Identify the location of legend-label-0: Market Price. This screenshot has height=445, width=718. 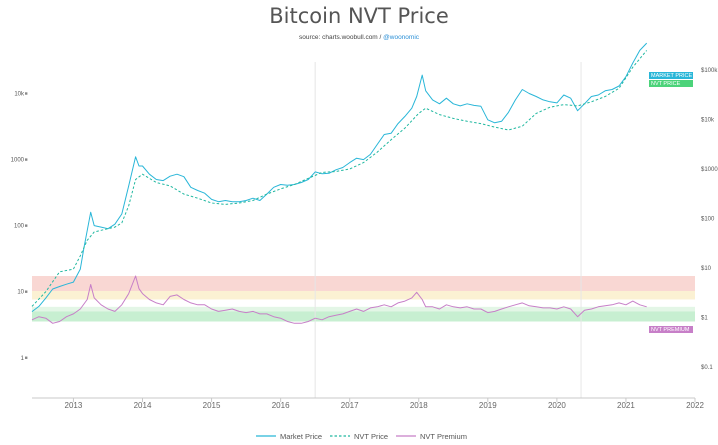
(301, 436).